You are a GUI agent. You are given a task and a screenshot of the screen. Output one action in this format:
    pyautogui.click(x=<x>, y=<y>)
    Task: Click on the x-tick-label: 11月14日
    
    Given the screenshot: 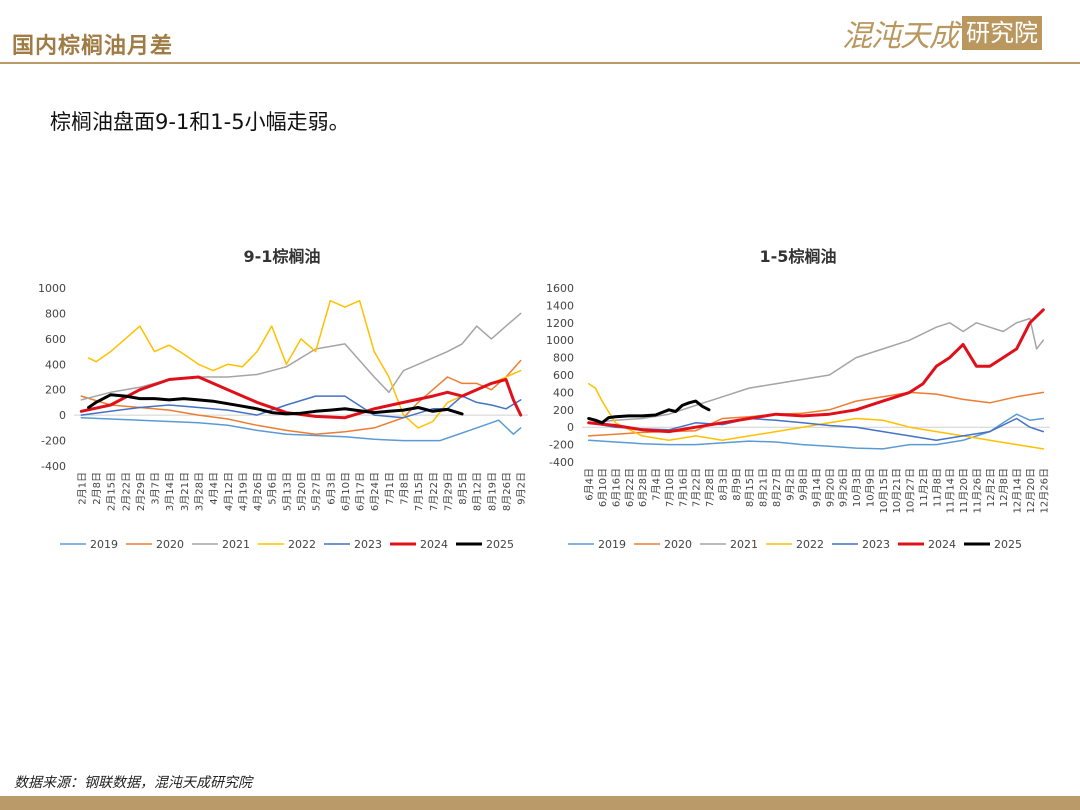 What is the action you would take?
    pyautogui.click(x=951, y=490)
    